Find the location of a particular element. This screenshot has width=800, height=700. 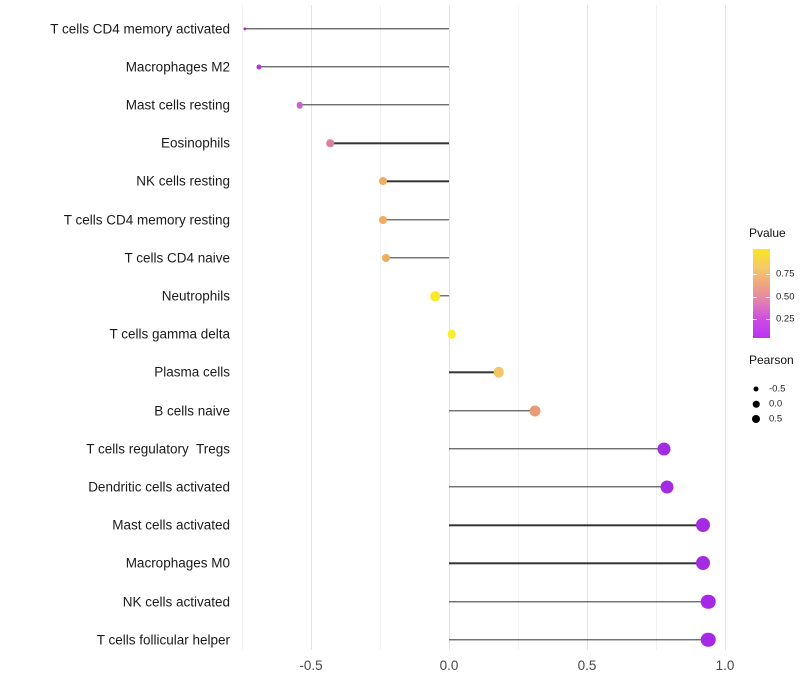

y-axis-label: T cells regulatory Tregs is located at coordinates (158, 449).